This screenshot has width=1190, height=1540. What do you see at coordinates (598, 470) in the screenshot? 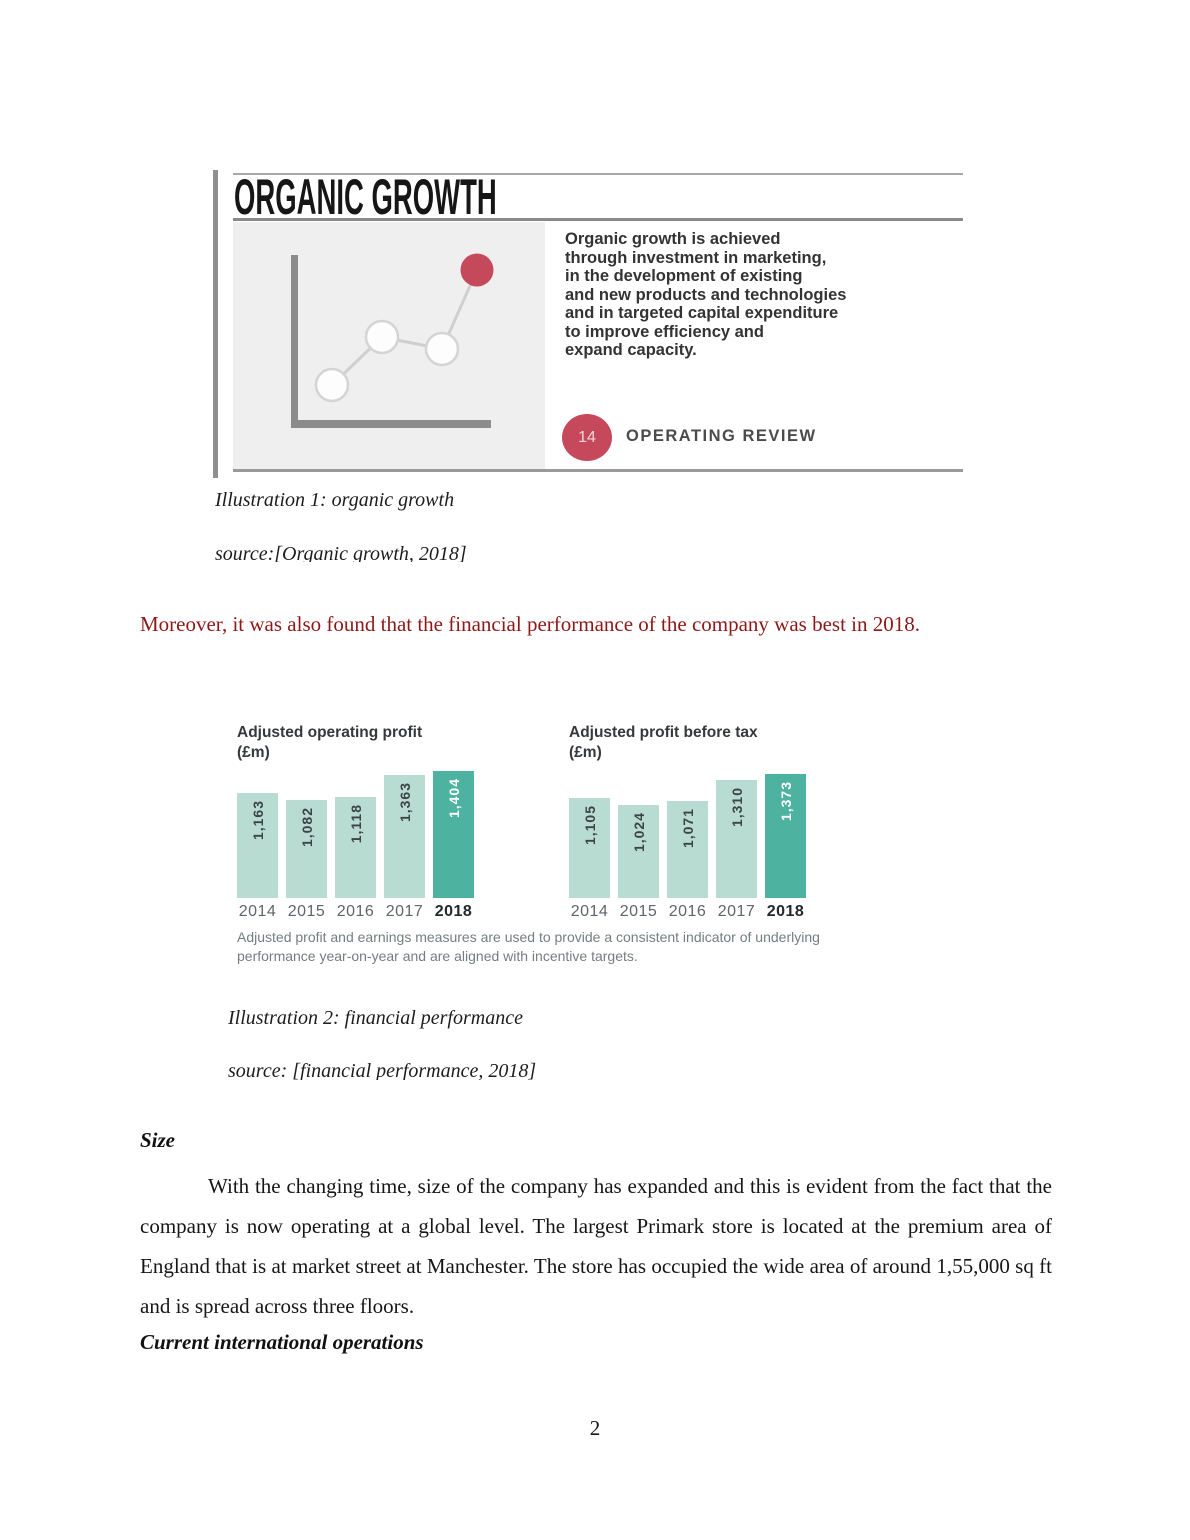
I see `figure-bottom-rule` at bounding box center [598, 470].